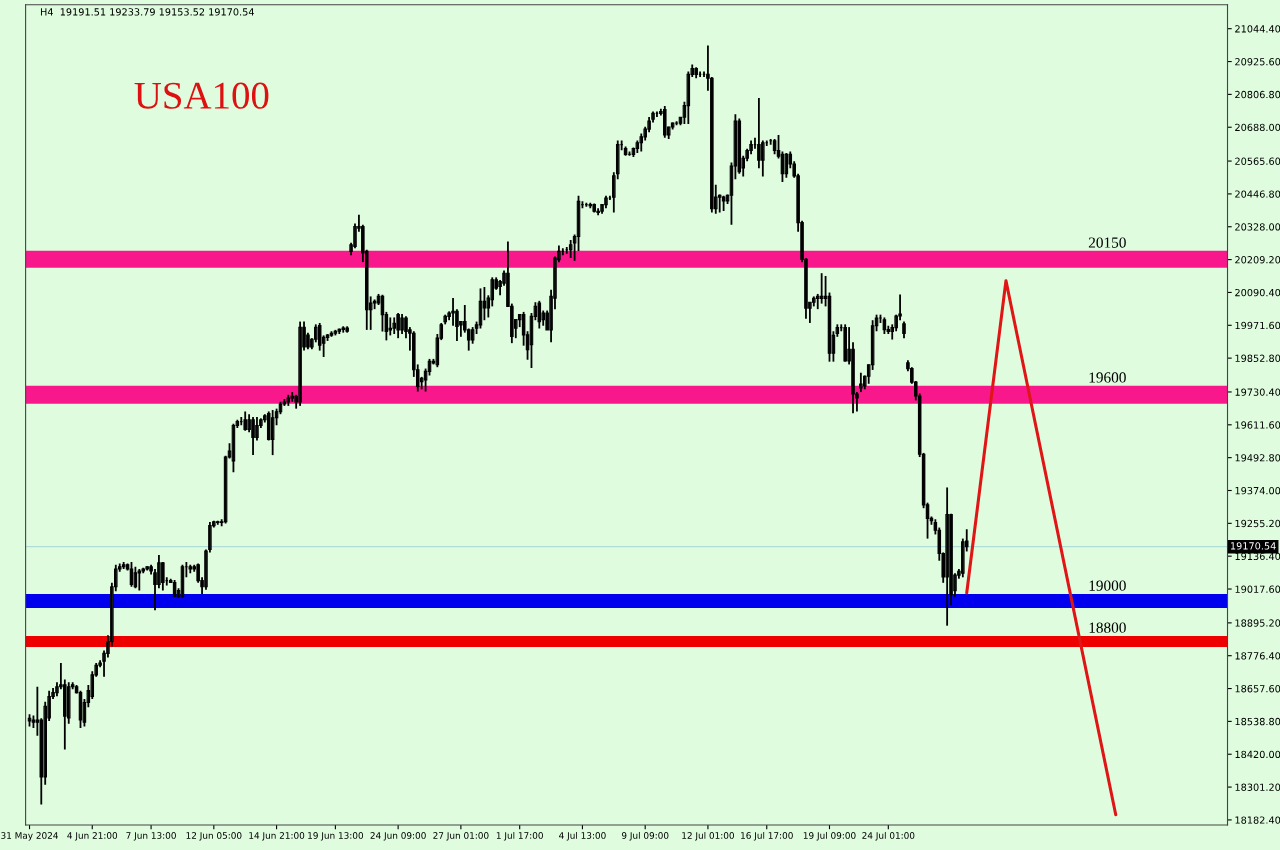  Describe the element at coordinates (1257, 523) in the screenshot. I see `y-tick-label: 19255.20` at that location.